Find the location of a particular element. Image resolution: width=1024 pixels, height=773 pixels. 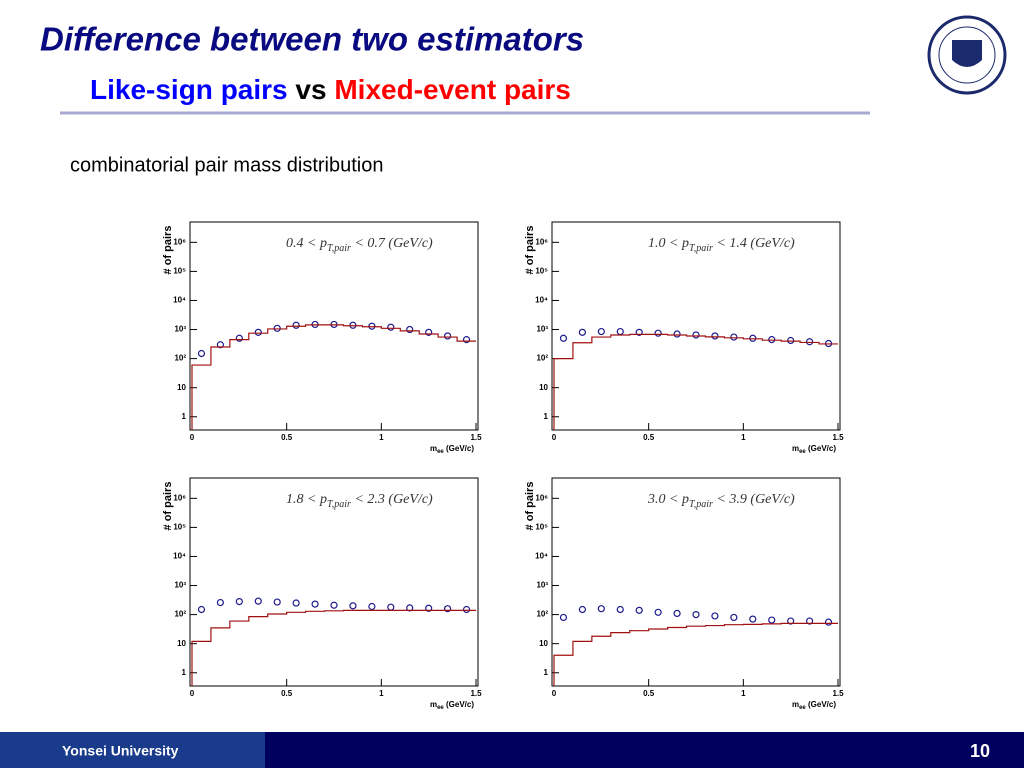

subtitle-like-sign: Like-sign pairs is located at coordinates (189, 89).